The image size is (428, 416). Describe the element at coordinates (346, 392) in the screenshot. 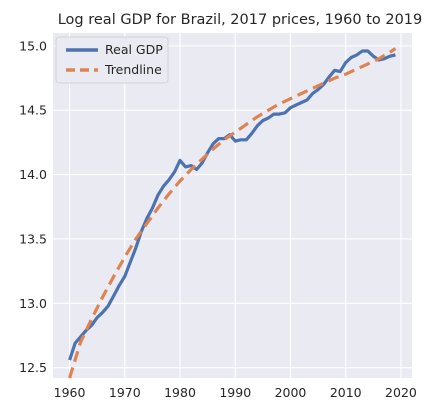

I see `x-tick-label: 2010` at that location.